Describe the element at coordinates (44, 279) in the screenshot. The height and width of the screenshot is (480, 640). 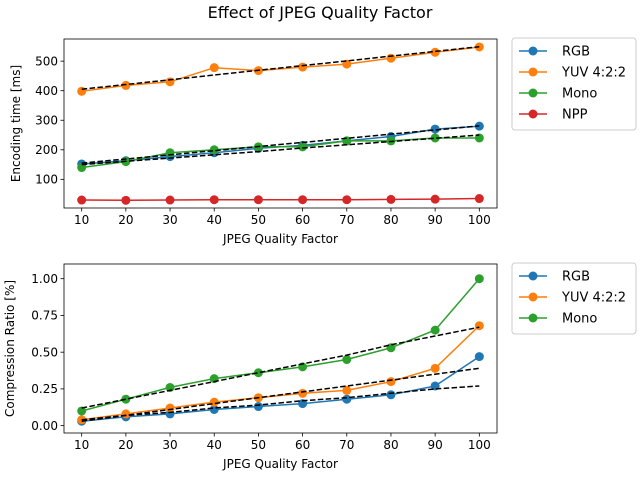
I see `y-tick-label: 1.00` at that location.